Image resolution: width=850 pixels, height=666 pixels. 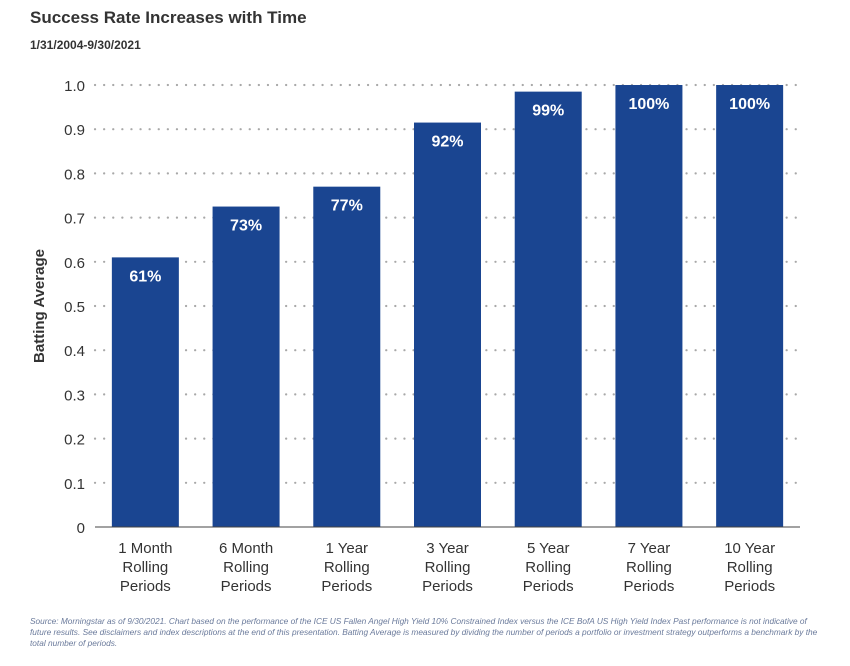 What do you see at coordinates (81, 528) in the screenshot?
I see `y-tick-label: 0` at bounding box center [81, 528].